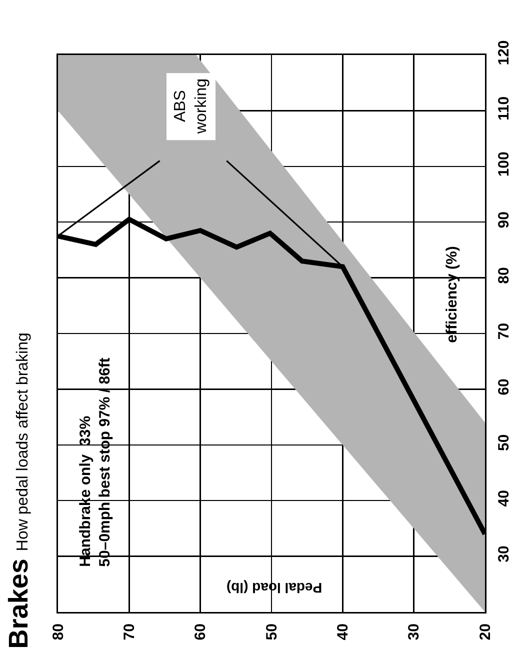 The width and height of the screenshot is (510, 659). Describe the element at coordinates (23, 442) in the screenshot. I see `text: How pedal loads affect braking` at that location.